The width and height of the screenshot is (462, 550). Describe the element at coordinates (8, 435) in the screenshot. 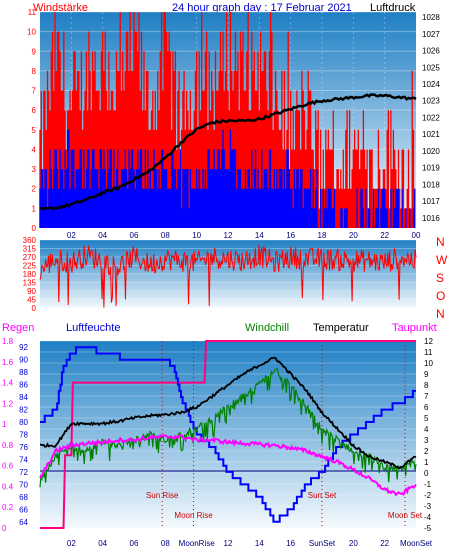

I see `rain-y-ticks: 0 0.2 0.4 0.6 0.8 1 1.2 1.4 1.6 1.8` at that location.